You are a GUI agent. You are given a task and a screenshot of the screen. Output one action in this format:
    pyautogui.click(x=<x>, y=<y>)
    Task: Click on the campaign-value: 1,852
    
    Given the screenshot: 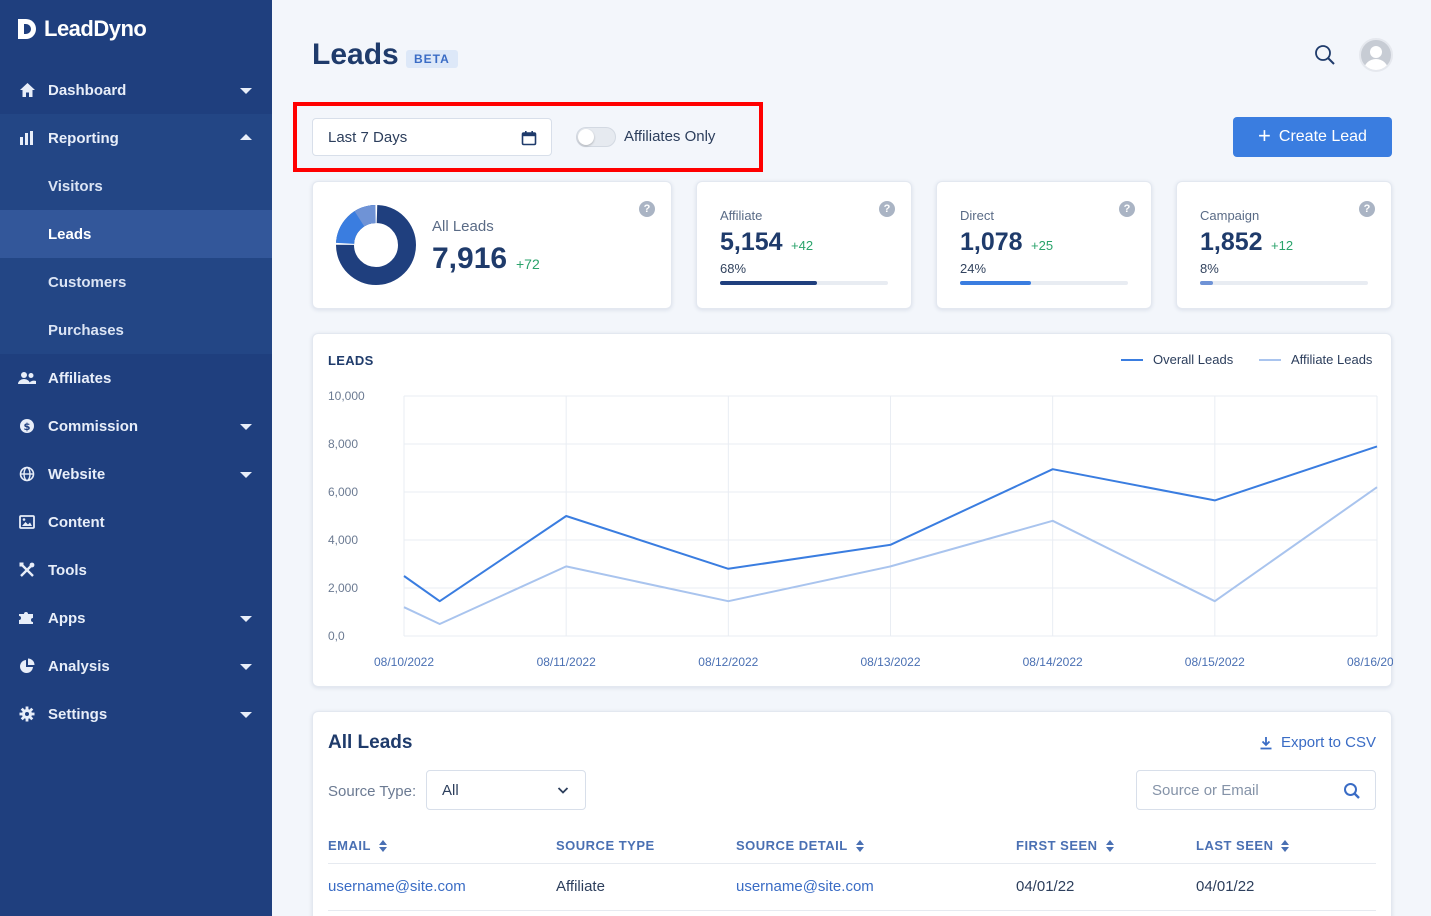 What is the action you would take?
    pyautogui.click(x=1231, y=242)
    